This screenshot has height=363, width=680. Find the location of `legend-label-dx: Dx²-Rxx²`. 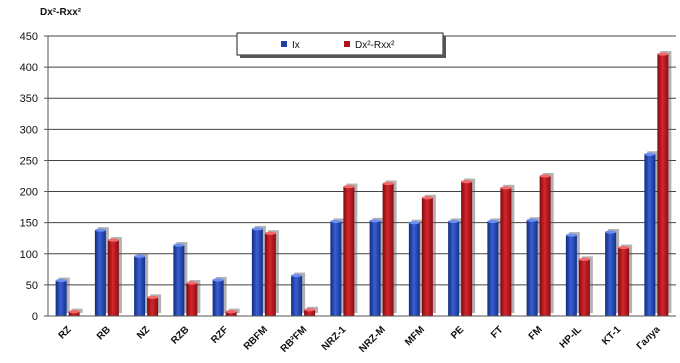

legend-label-dx: Dx²-Rxx² is located at coordinates (375, 45).